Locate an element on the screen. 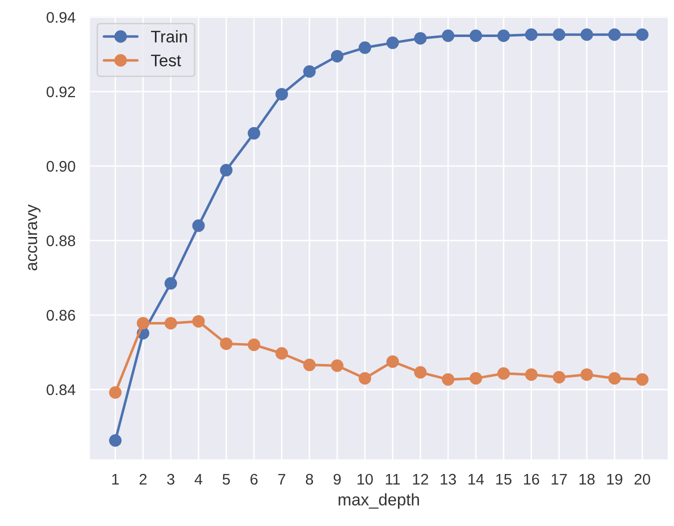 The height and width of the screenshot is (526, 674). x-axis-title: max_depth is located at coordinates (378, 501).